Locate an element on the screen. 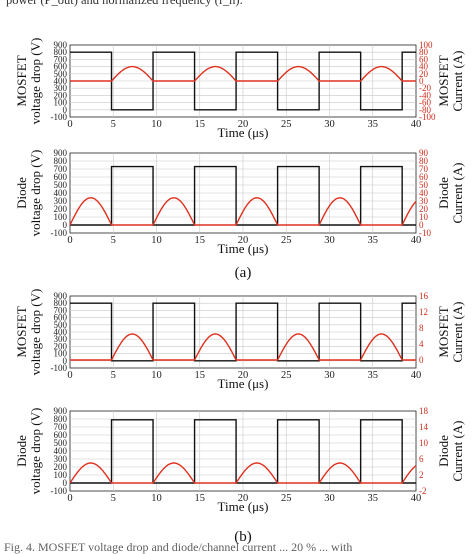  panel-2-ytick-right: 30 is located at coordinates (424, 201).